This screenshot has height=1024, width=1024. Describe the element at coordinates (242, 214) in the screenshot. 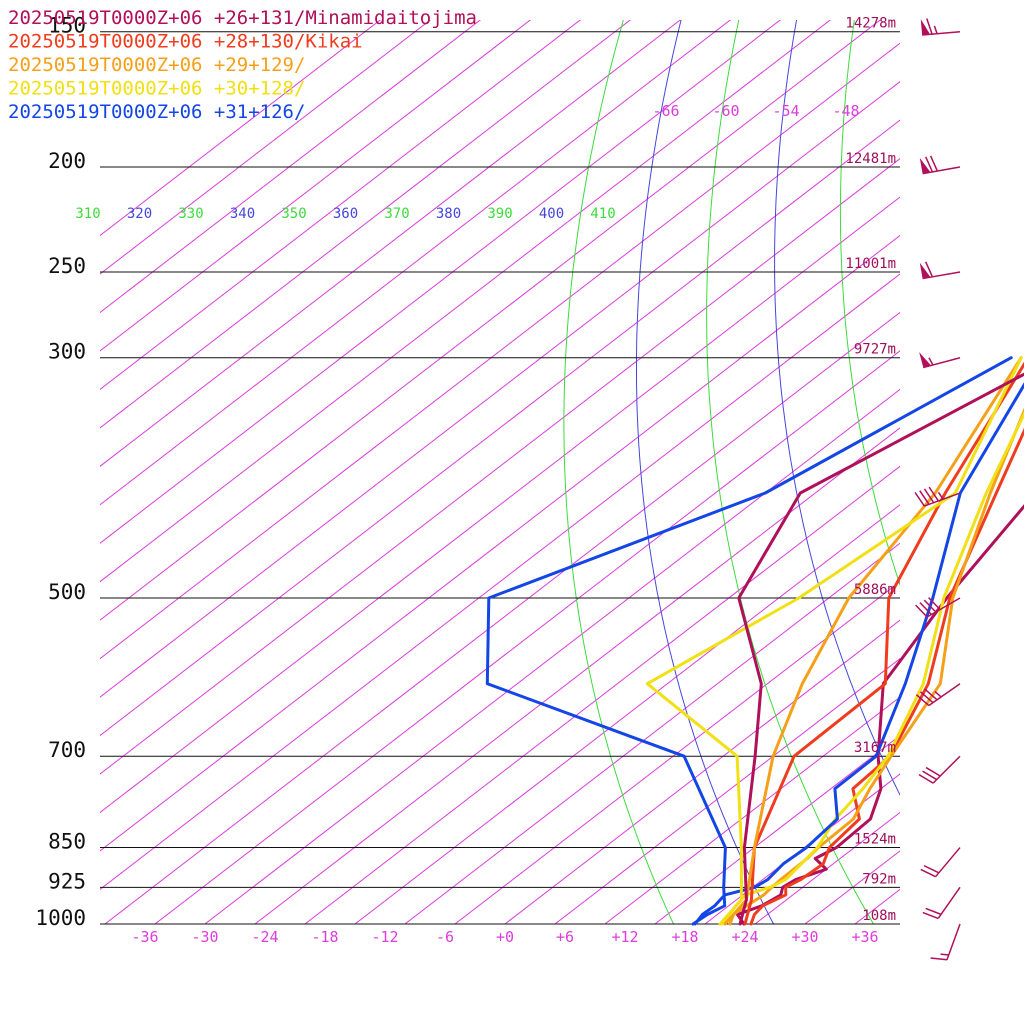

I see `theta-label: 340` at that location.